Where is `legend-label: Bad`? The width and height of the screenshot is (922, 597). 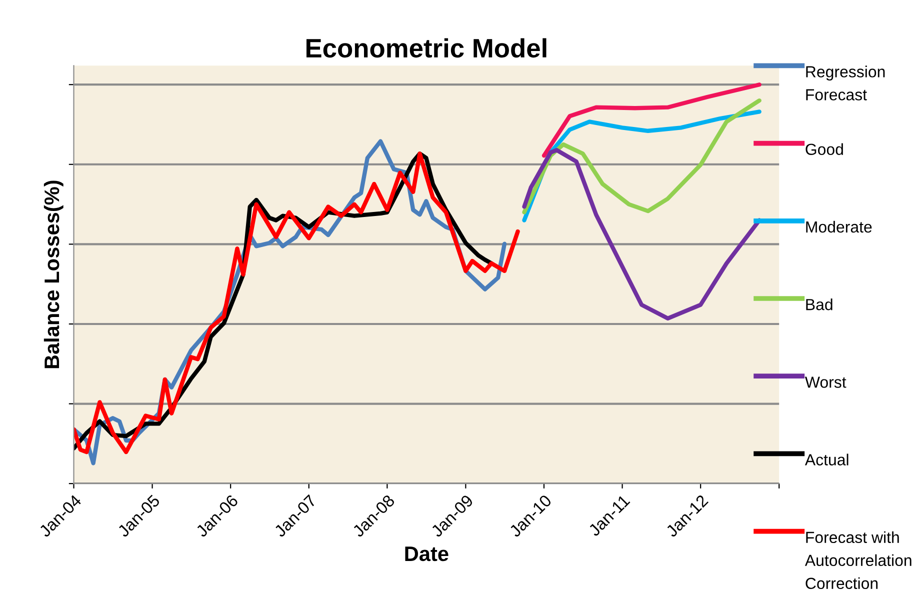
legend-label: Bad is located at coordinates (819, 304).